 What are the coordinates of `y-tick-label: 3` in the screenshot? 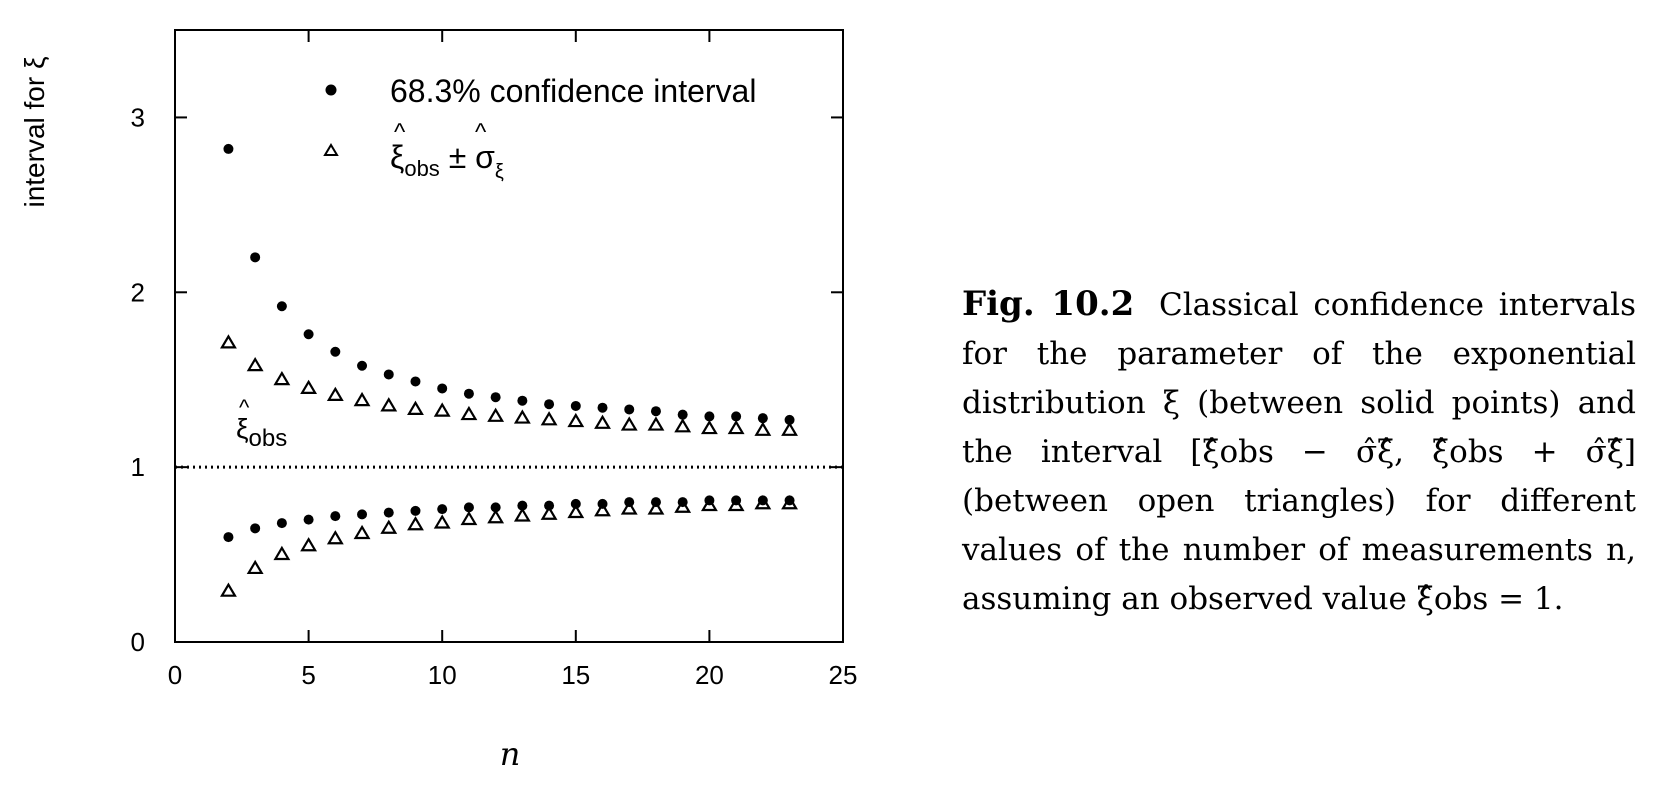 It's located at (138, 117).